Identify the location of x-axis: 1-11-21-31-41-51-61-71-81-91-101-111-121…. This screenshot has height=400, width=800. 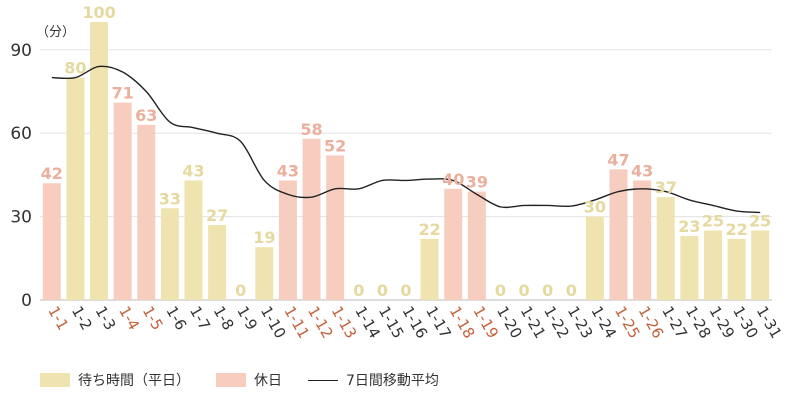
(414, 322).